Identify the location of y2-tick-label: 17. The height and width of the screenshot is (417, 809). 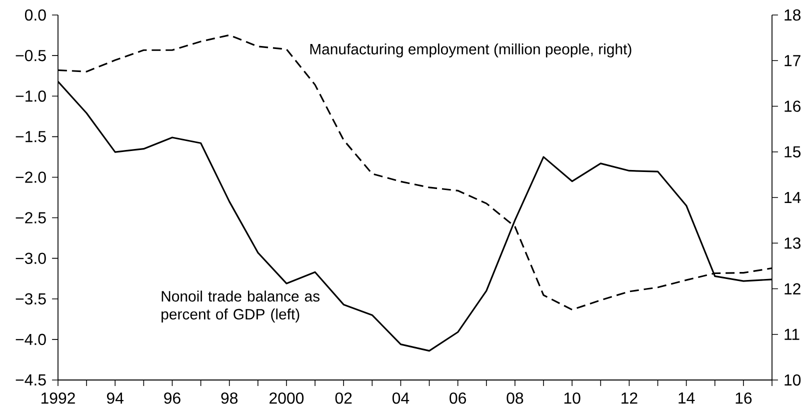
(792, 60).